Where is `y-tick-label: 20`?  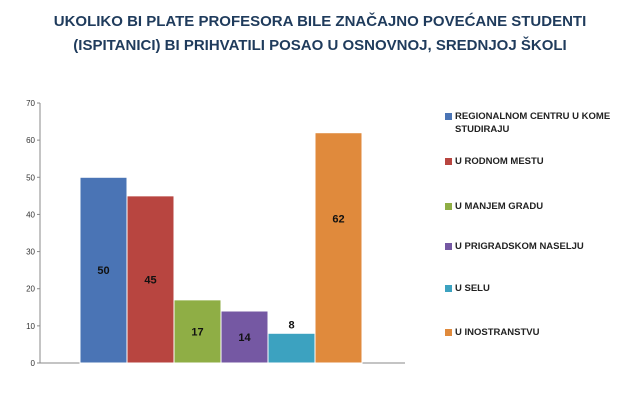 y-tick-label: 20 is located at coordinates (30, 289).